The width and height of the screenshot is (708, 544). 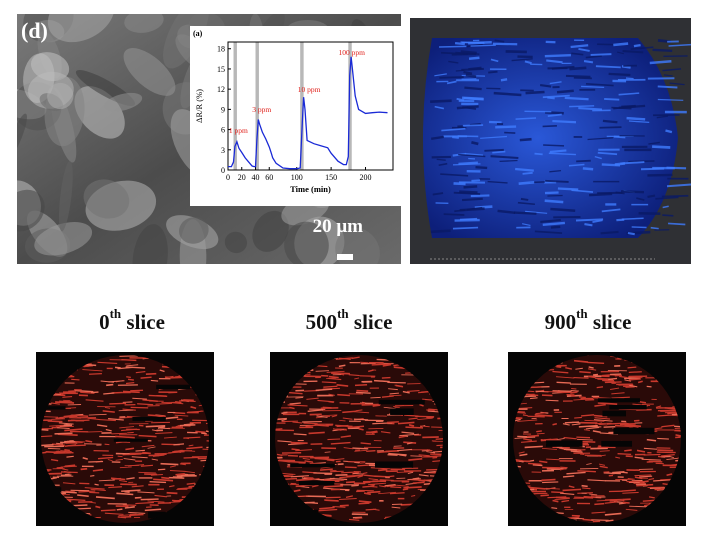 What do you see at coordinates (269, 177) in the screenshot?
I see `x-tick-label: 60` at bounding box center [269, 177].